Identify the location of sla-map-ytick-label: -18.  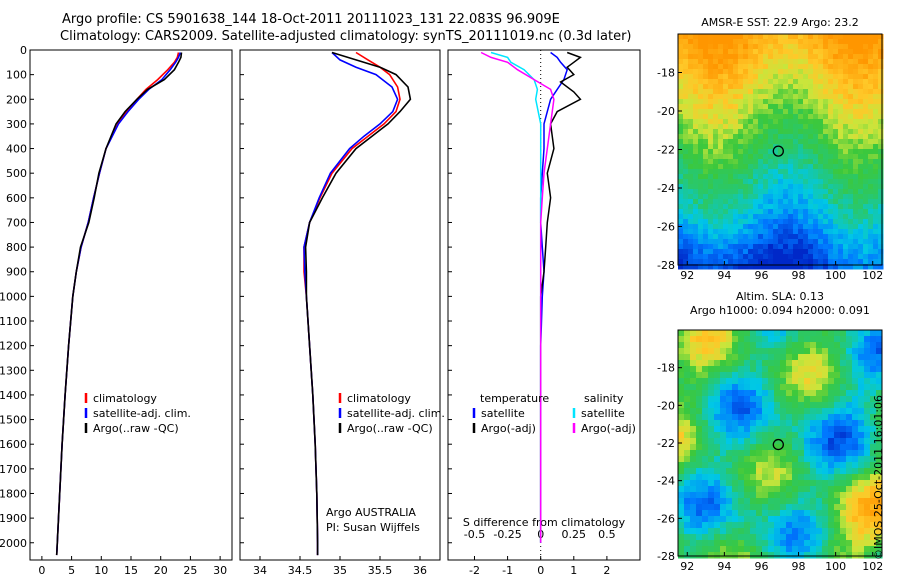
(666, 368).